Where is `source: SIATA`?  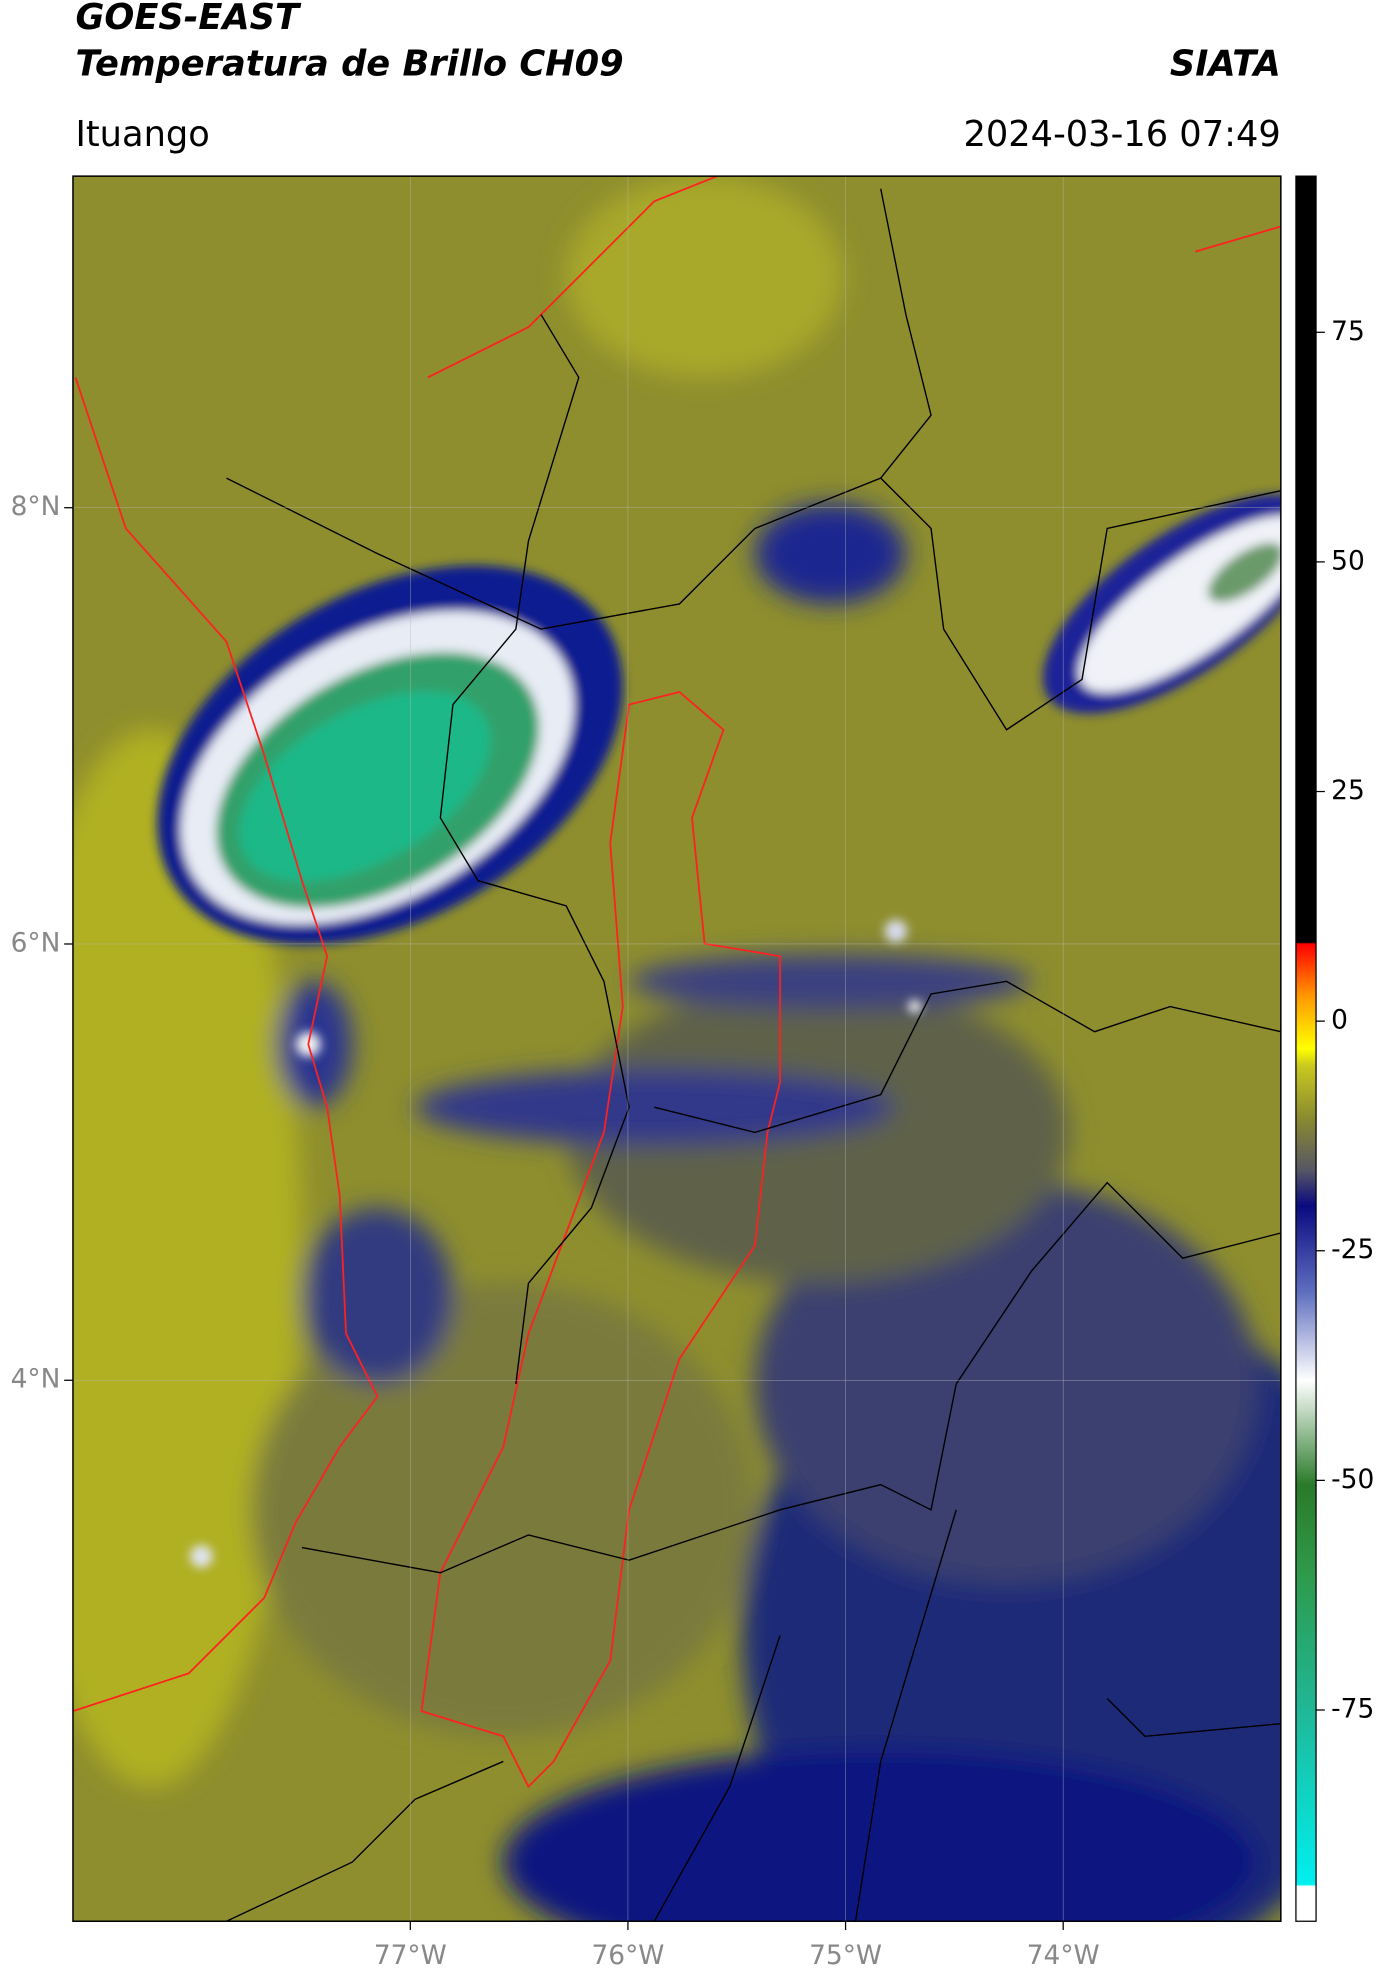
source: SIATA is located at coordinates (1225, 63).